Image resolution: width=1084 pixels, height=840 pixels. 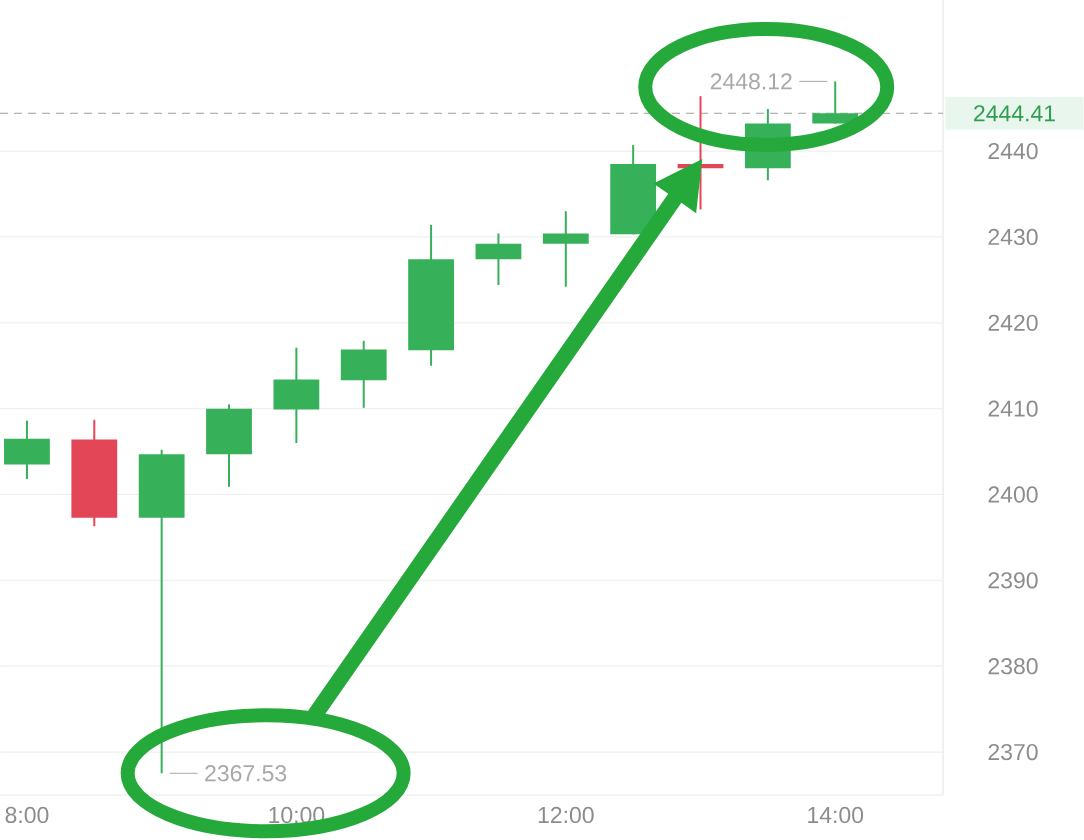 What do you see at coordinates (27, 815) in the screenshot?
I see `x-tick-label: 8:00` at bounding box center [27, 815].